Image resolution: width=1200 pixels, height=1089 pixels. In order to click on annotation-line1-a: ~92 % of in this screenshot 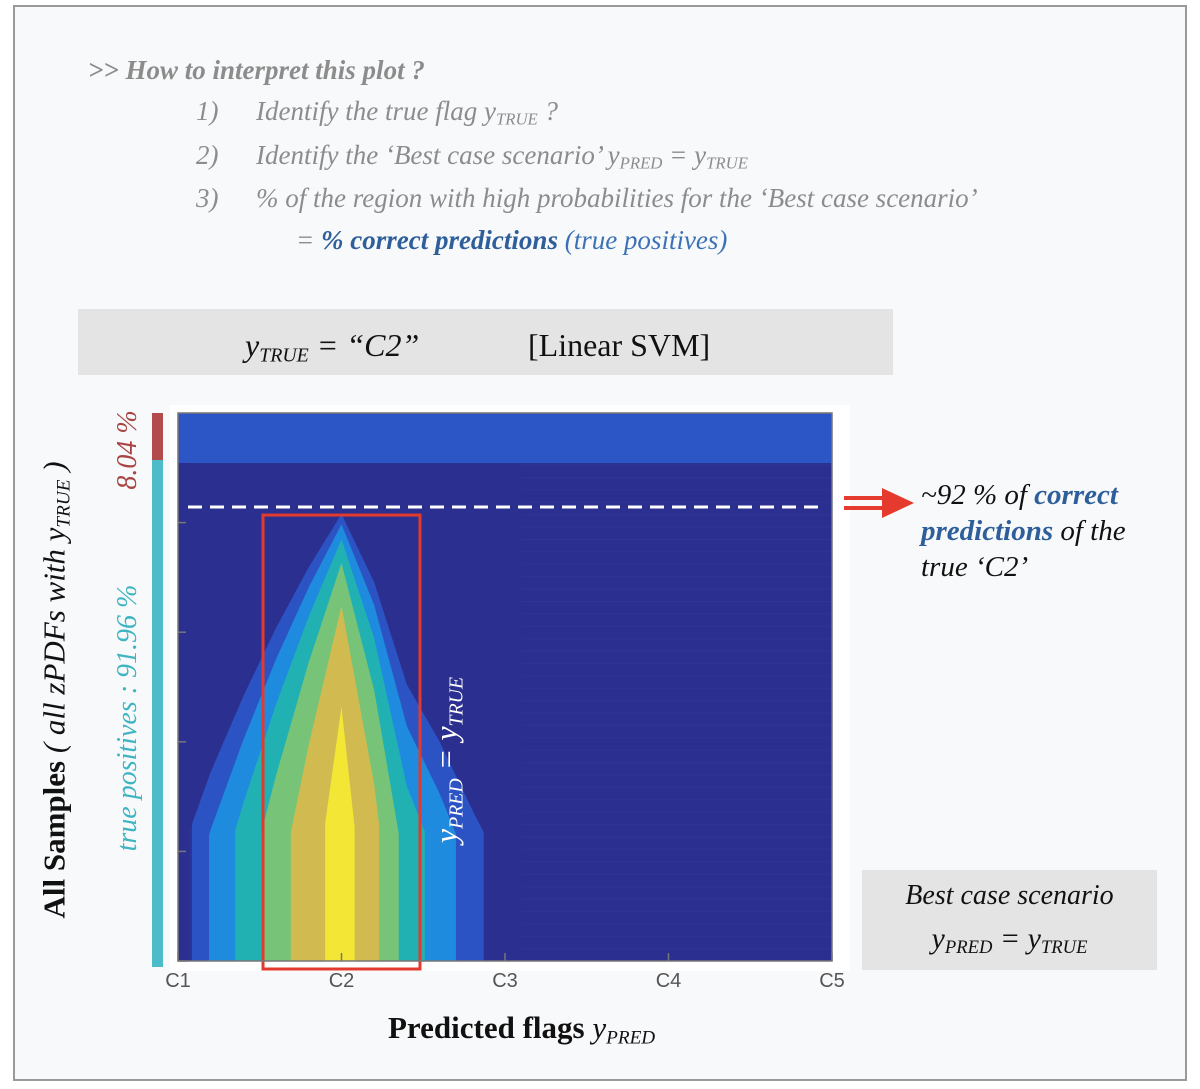, I will do `click(978, 495)`.